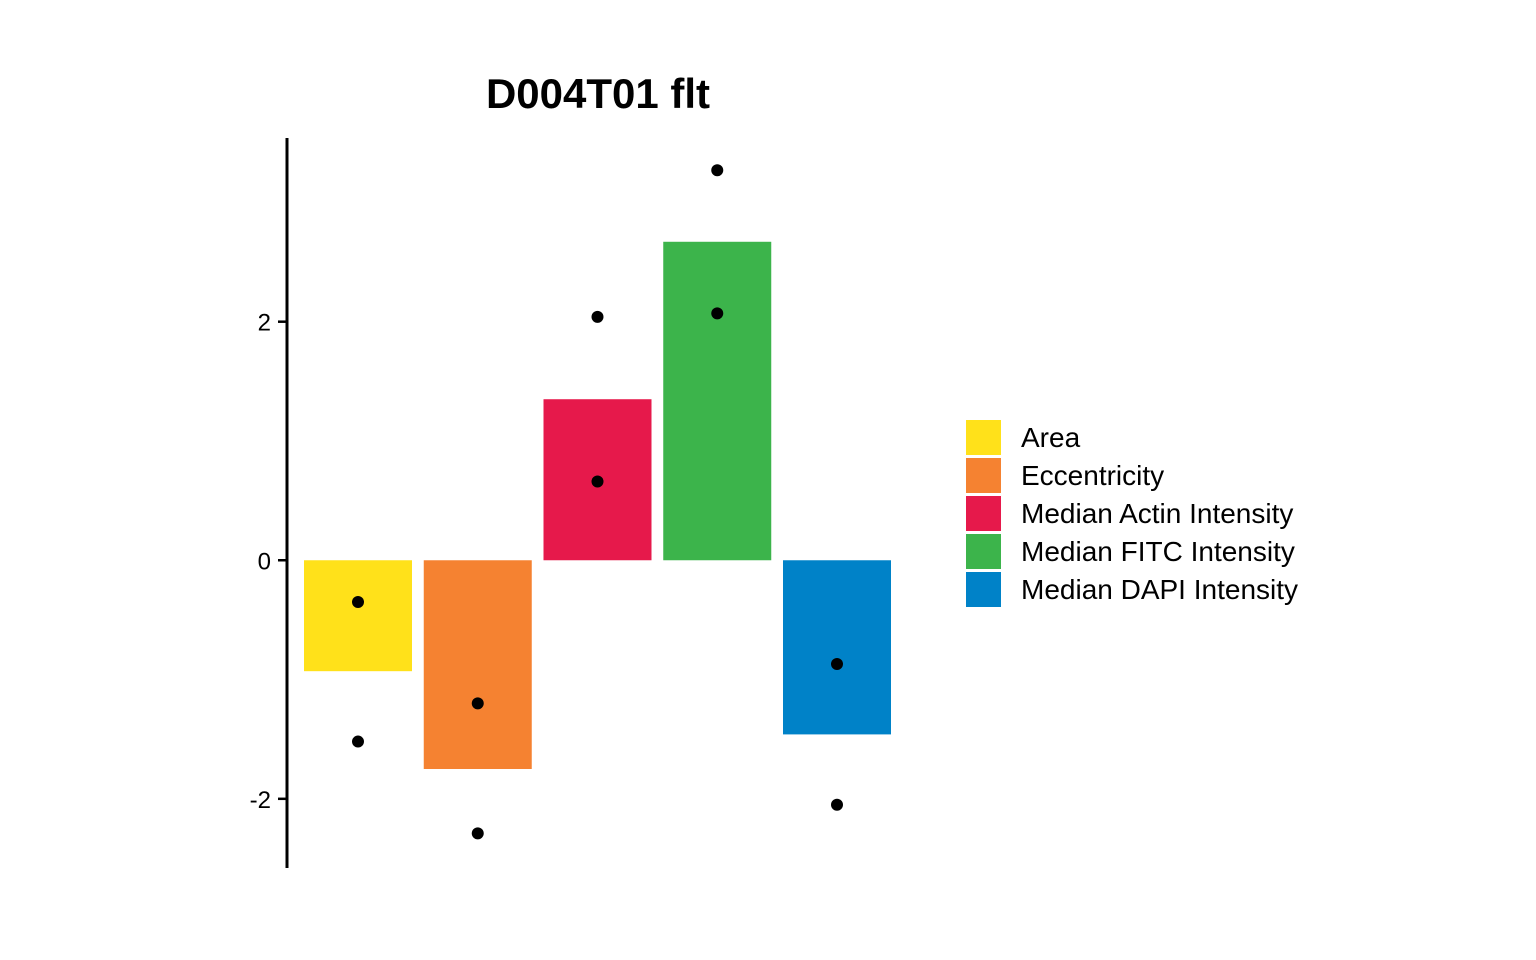  What do you see at coordinates (358, 616) in the screenshot?
I see `bar-area` at bounding box center [358, 616].